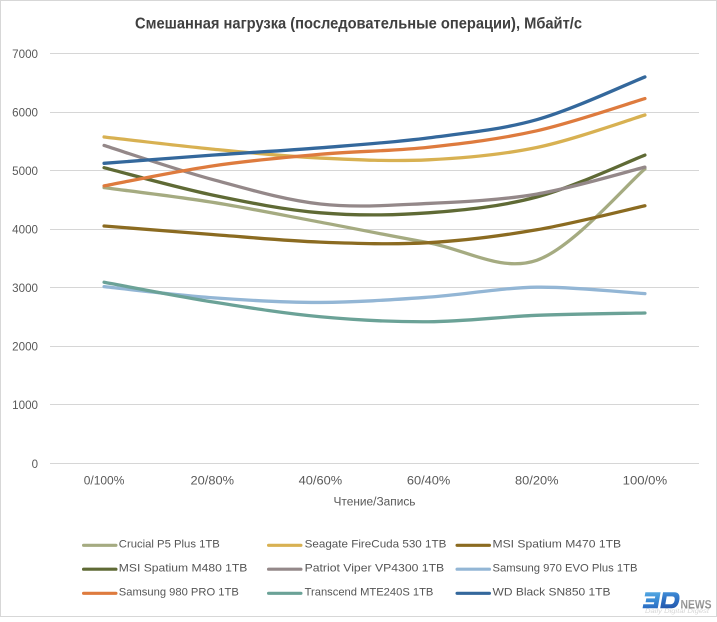 Image resolution: width=717 pixels, height=622 pixels. I want to click on svg-text: 0/100%, so click(104, 482).